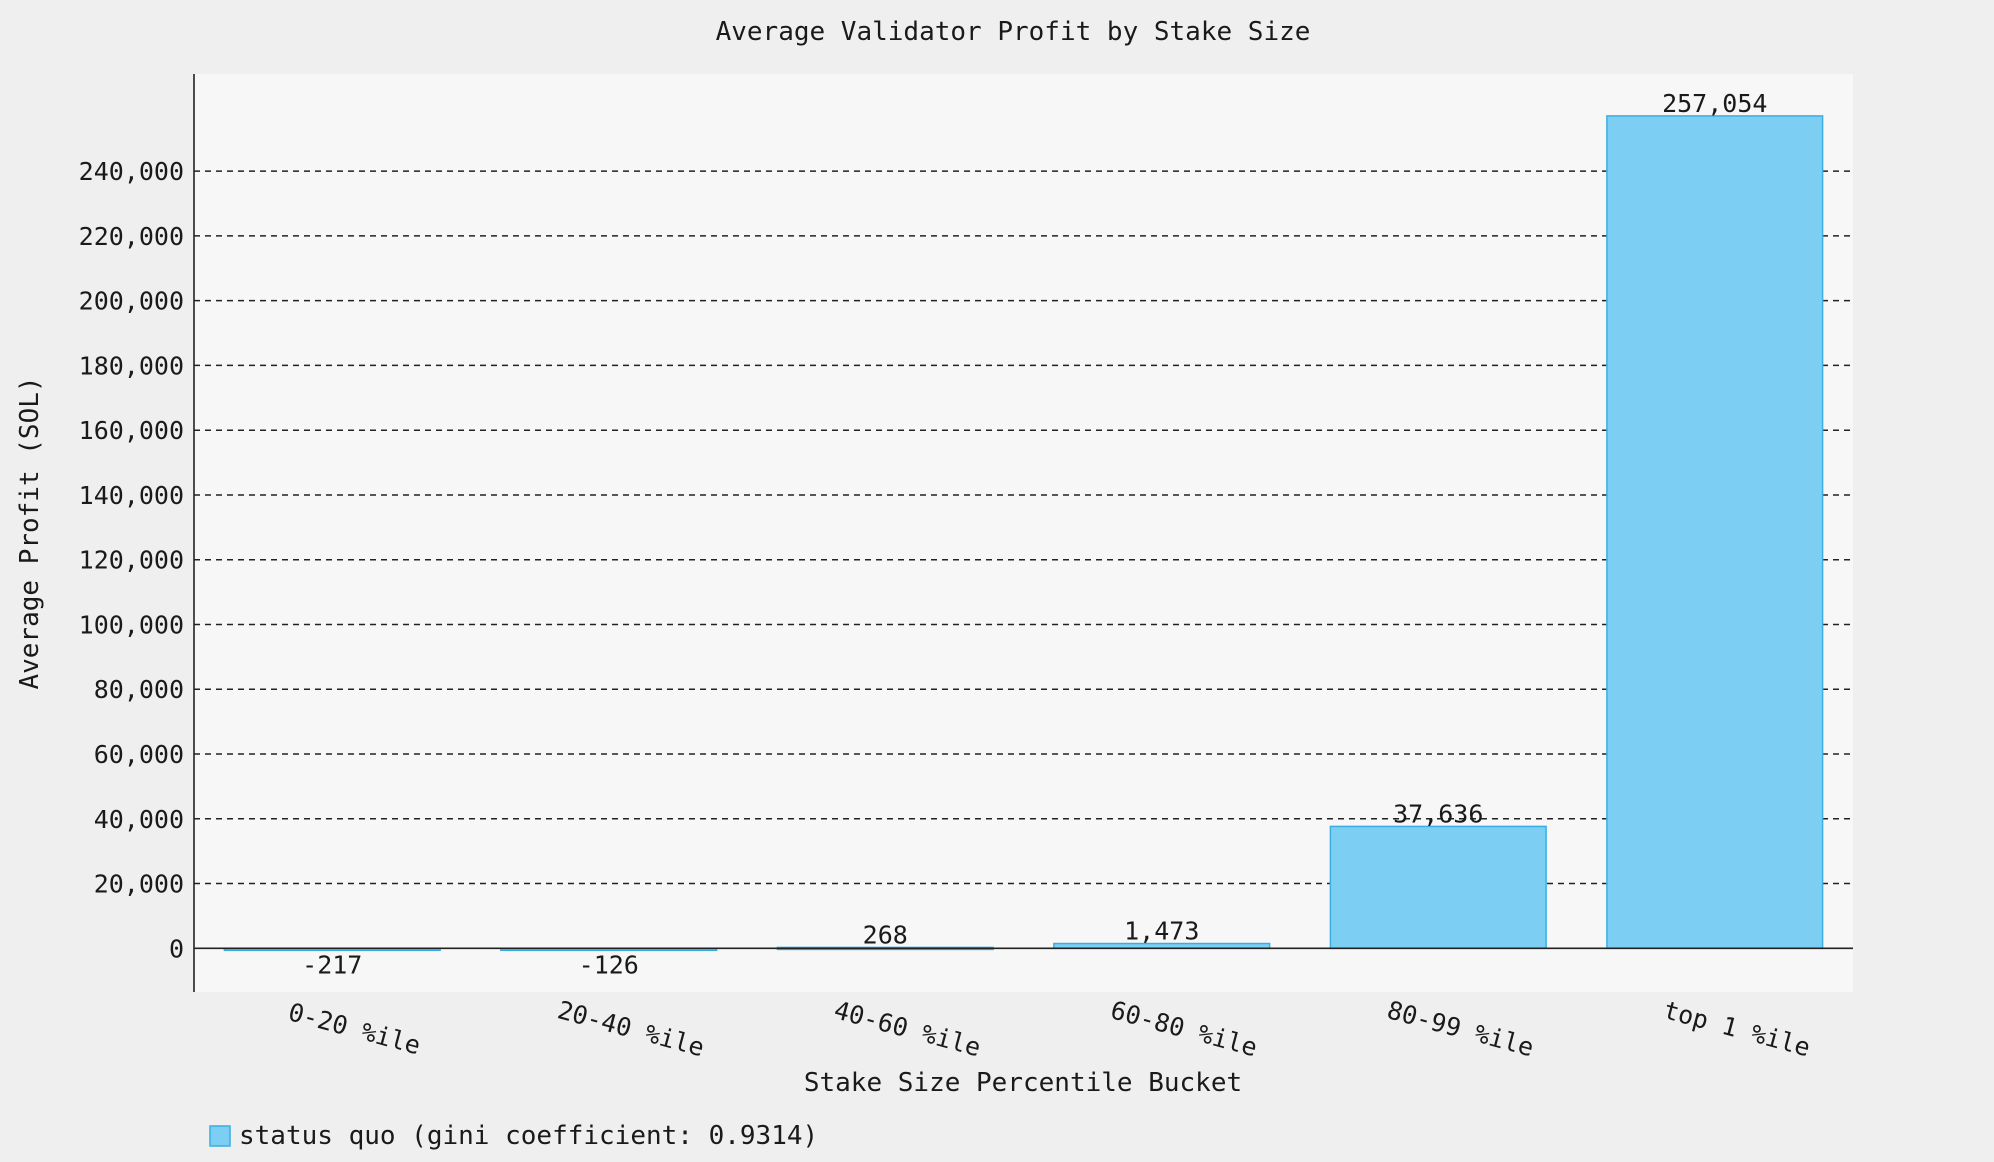 The image size is (1994, 1162). I want to click on bar-value-label: 257,054, so click(1714, 103).